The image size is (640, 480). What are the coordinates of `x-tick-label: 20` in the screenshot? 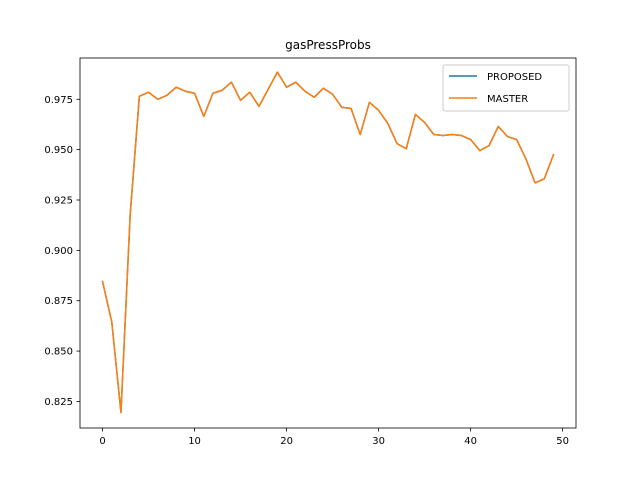 It's located at (286, 441).